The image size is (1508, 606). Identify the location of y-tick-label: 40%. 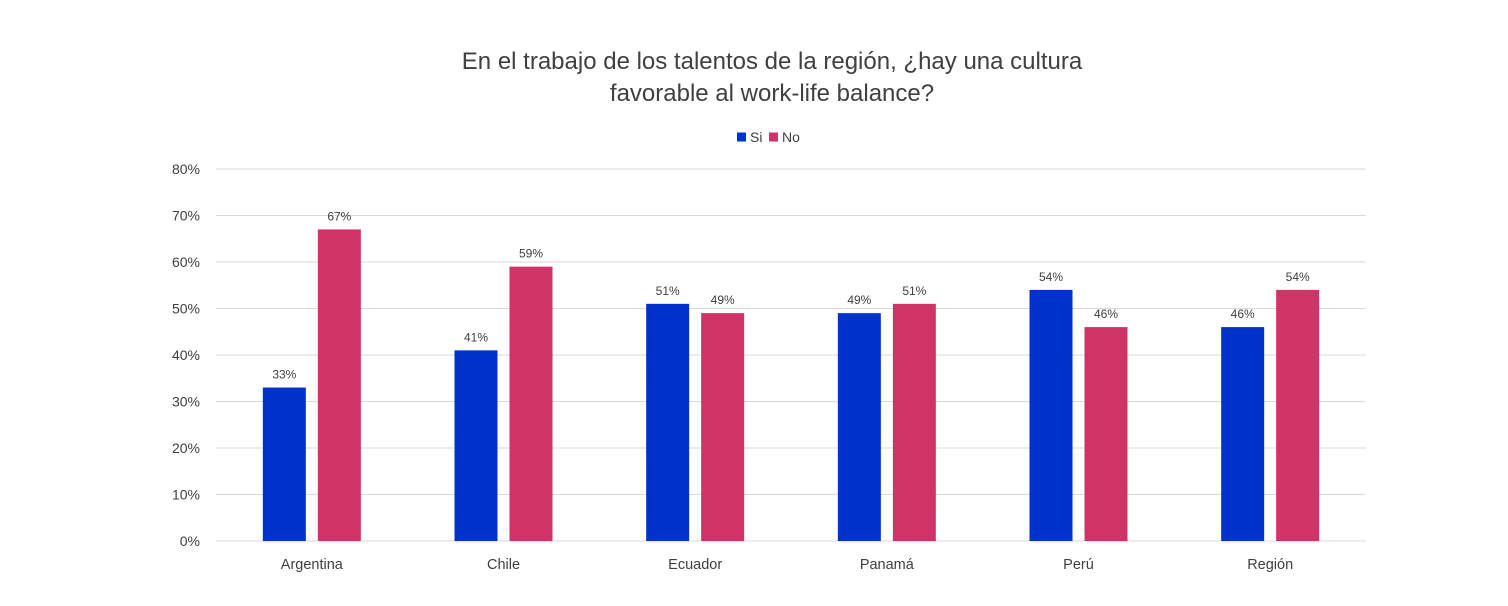
(186, 355).